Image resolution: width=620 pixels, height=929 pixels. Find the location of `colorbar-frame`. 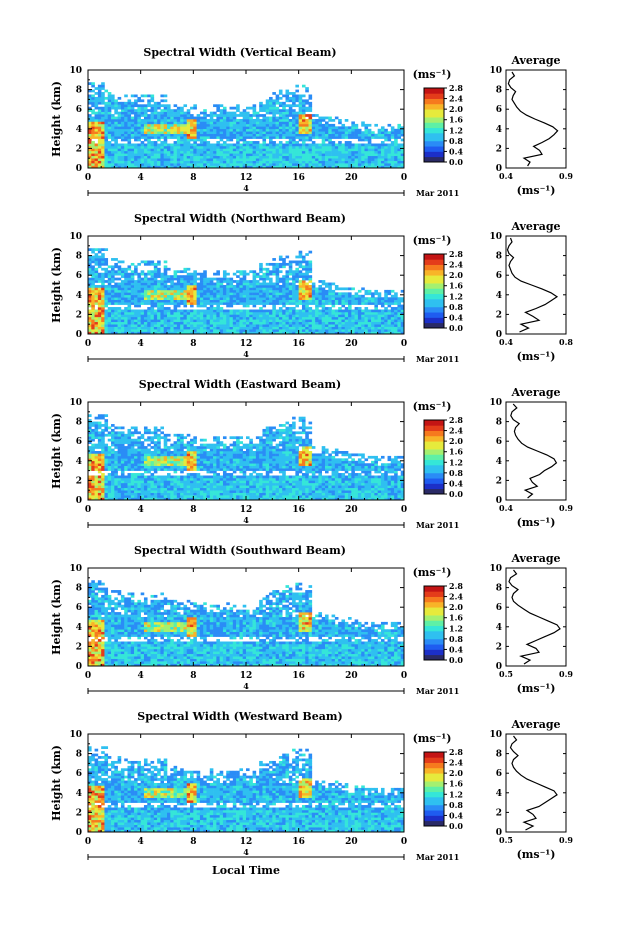

colorbar-frame is located at coordinates (434, 125).